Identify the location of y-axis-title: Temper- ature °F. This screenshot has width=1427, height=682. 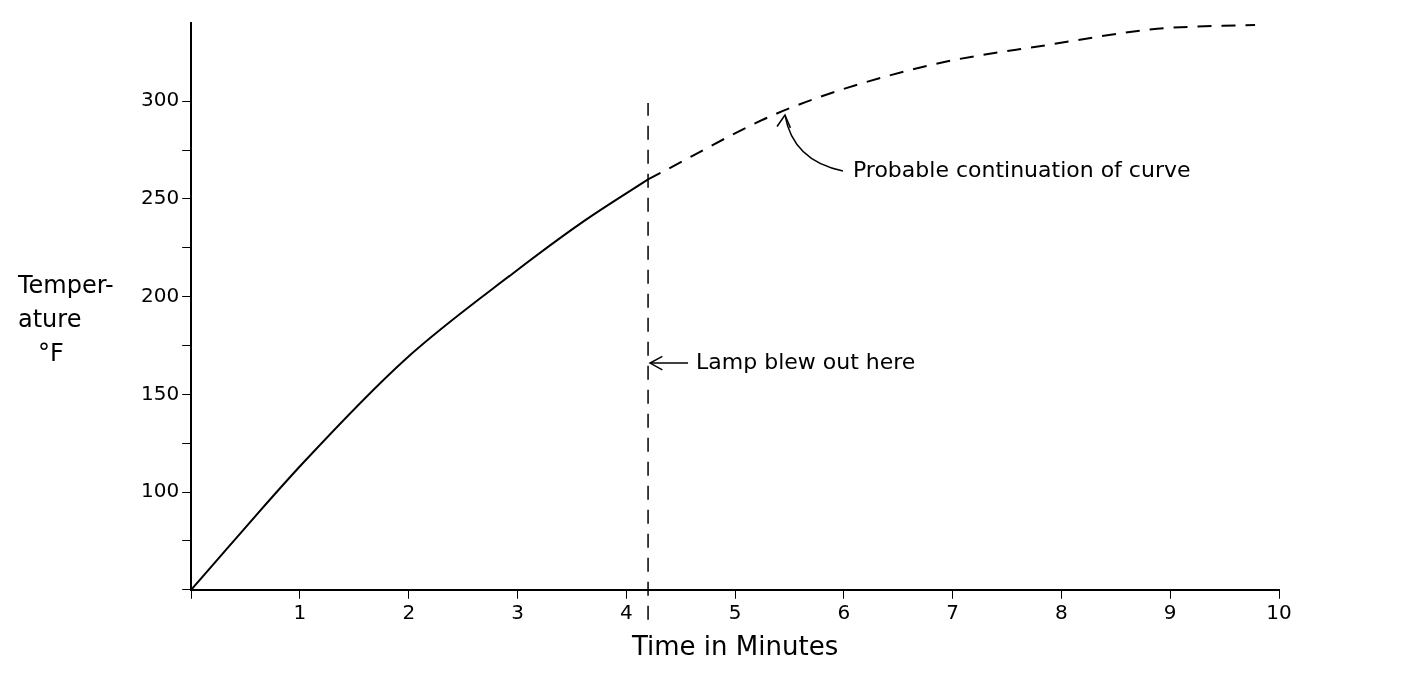
(65, 318).